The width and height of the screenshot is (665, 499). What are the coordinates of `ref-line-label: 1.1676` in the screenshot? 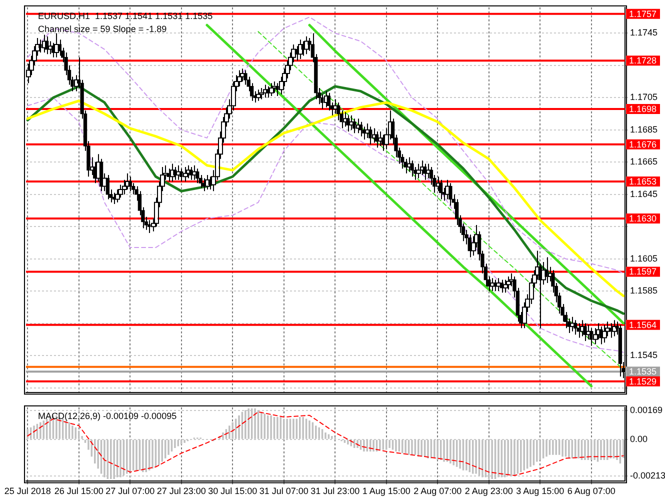 It's located at (643, 144).